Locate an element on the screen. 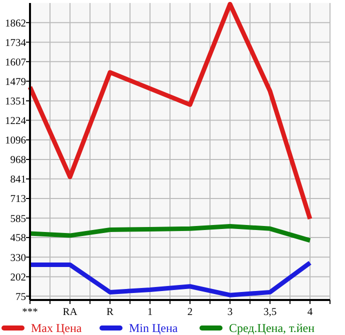 The height and width of the screenshot is (335, 345). y-tick-label: 968 is located at coordinates (18, 160).